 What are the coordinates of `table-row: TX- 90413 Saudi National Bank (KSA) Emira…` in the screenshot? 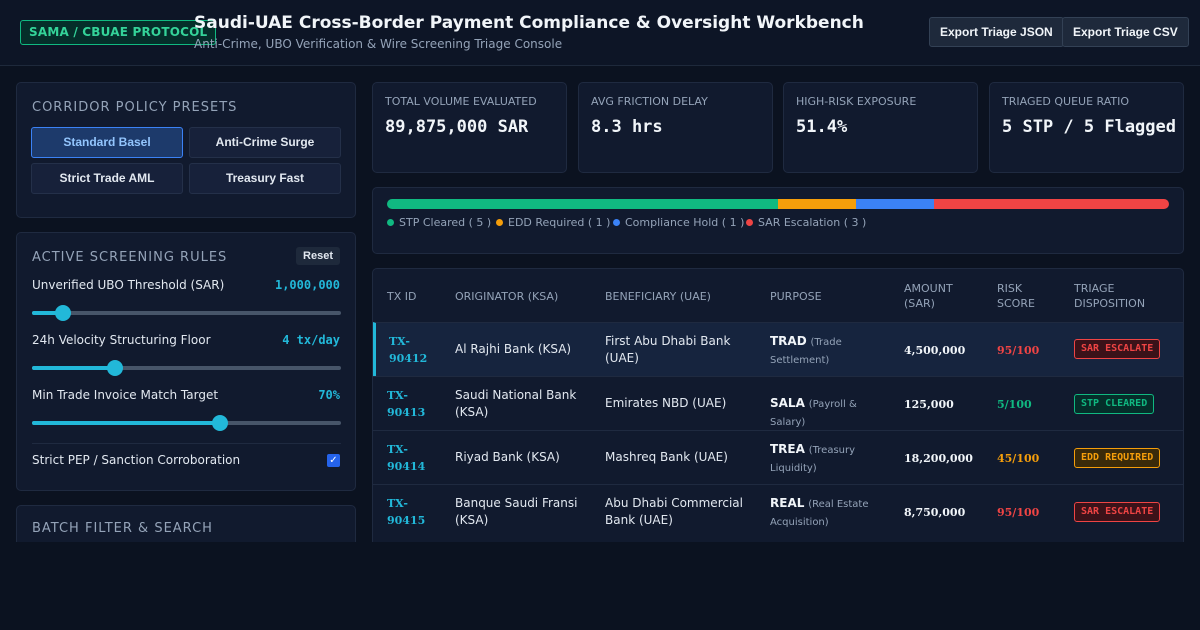 It's located at (778, 403).